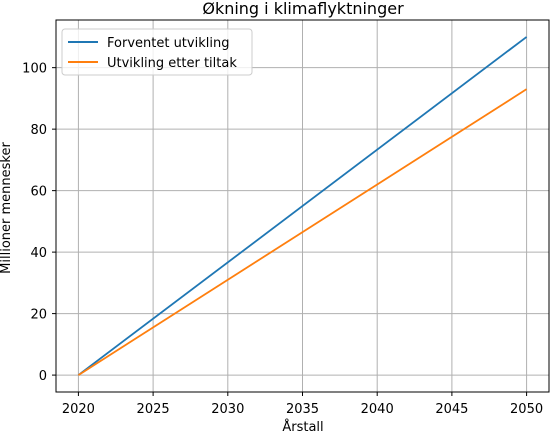  Describe the element at coordinates (302, 427) in the screenshot. I see `x-axis-label: Årstall` at that location.